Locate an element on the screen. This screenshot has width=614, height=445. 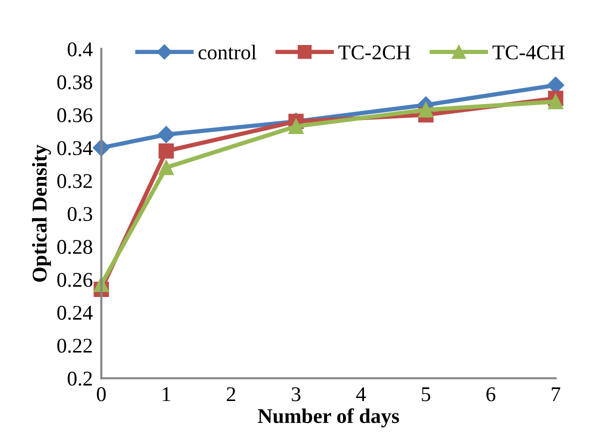
x-tick-label: 7 is located at coordinates (556, 394).